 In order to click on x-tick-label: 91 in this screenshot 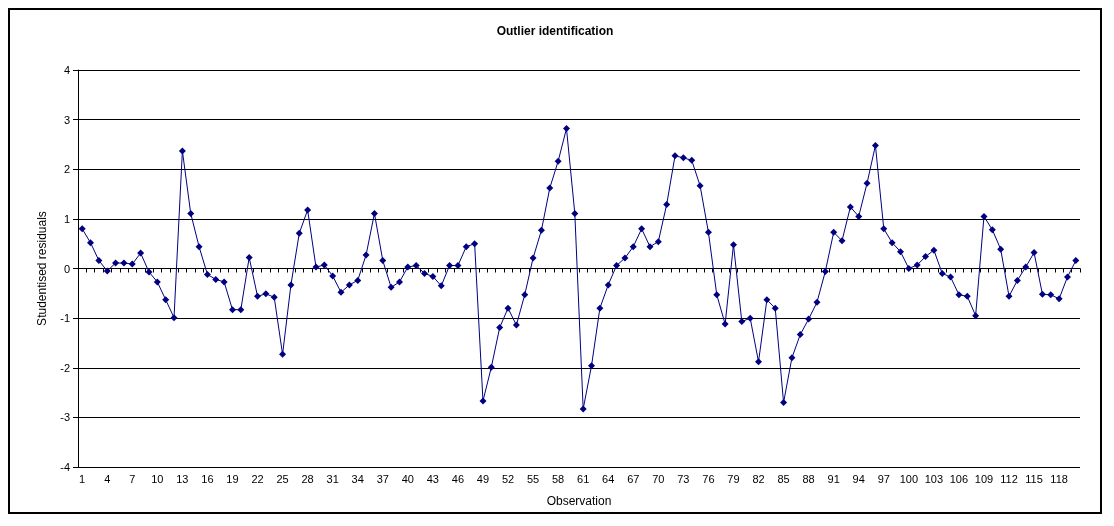, I will do `click(833, 478)`.